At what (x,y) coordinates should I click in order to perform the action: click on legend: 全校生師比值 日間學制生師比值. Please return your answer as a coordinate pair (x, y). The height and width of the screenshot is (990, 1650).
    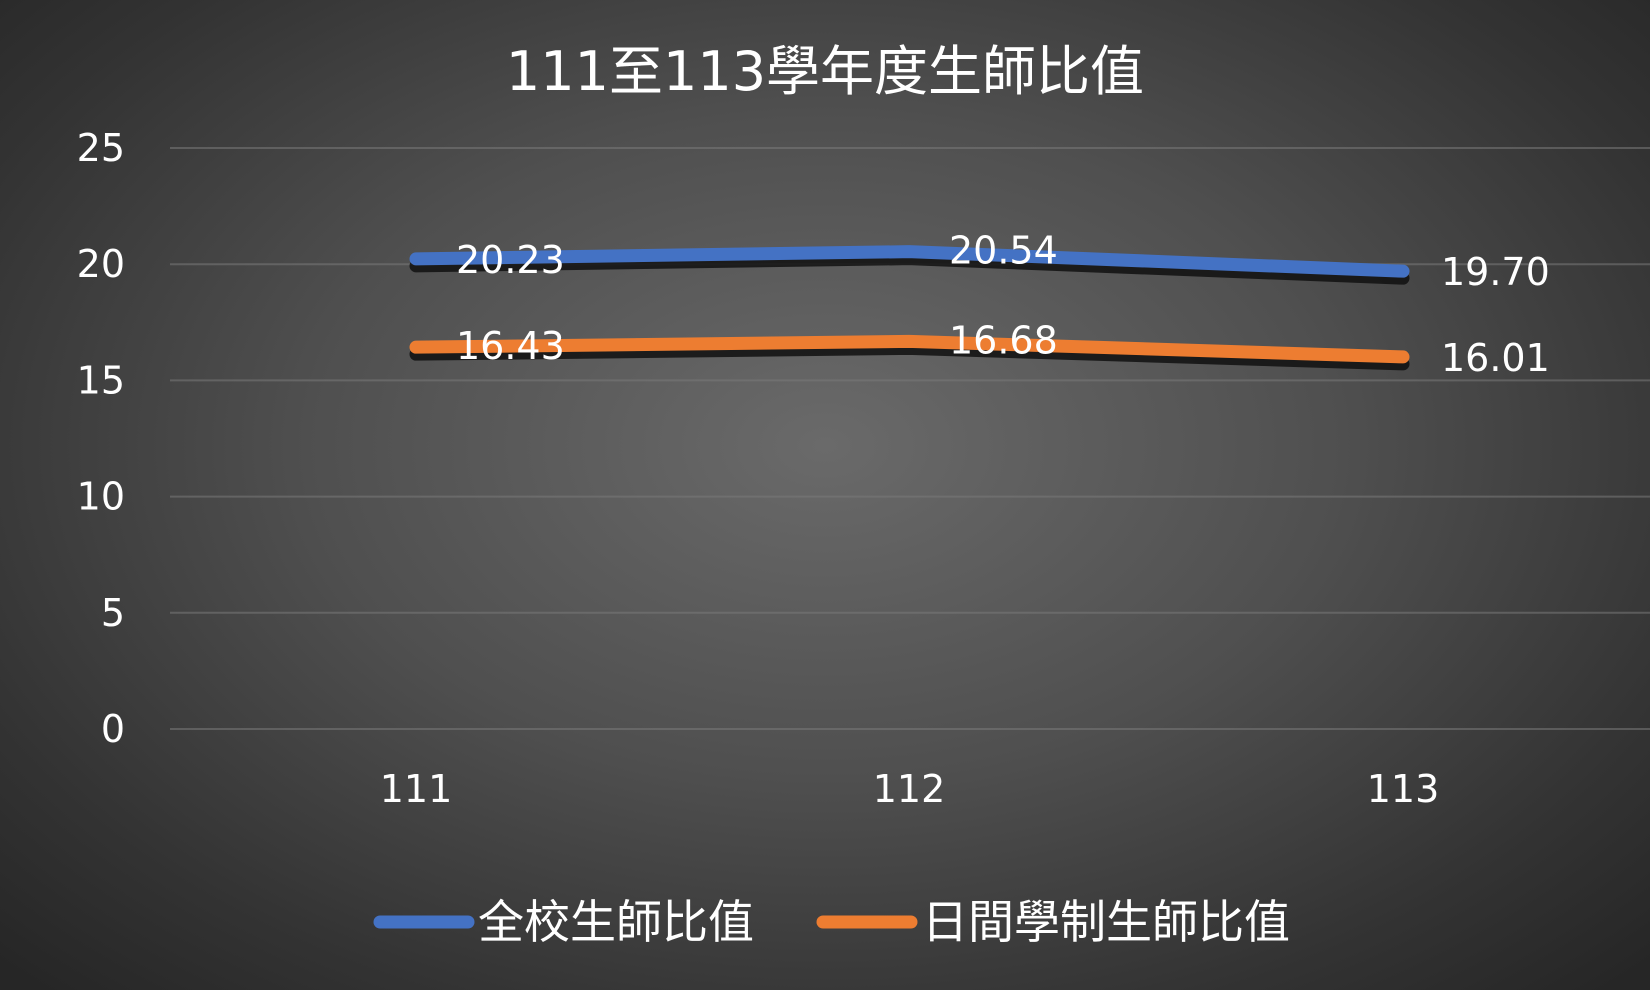
    Looking at the image, I should click on (831, 922).